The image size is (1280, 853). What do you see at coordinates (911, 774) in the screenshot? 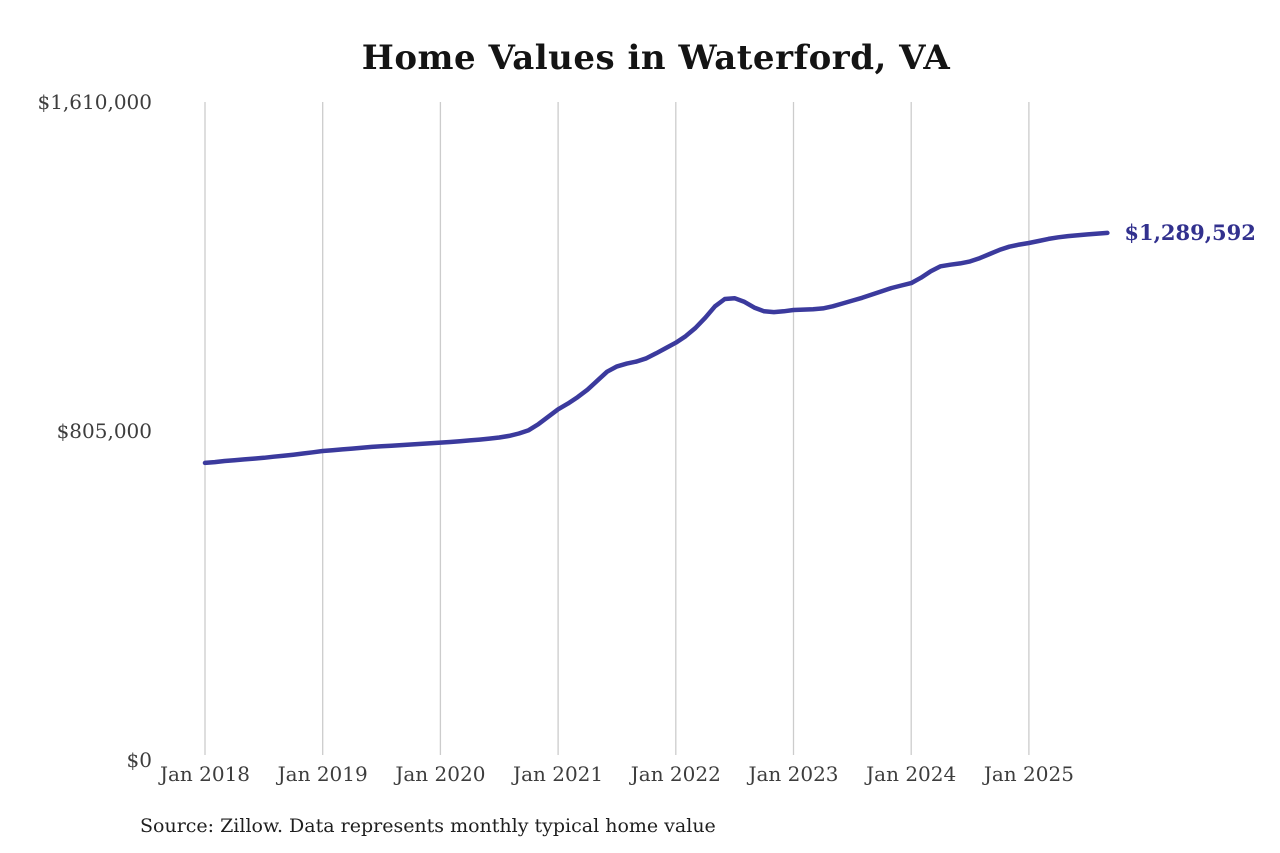
I see `x-tick-label: Jan 2024` at bounding box center [911, 774].